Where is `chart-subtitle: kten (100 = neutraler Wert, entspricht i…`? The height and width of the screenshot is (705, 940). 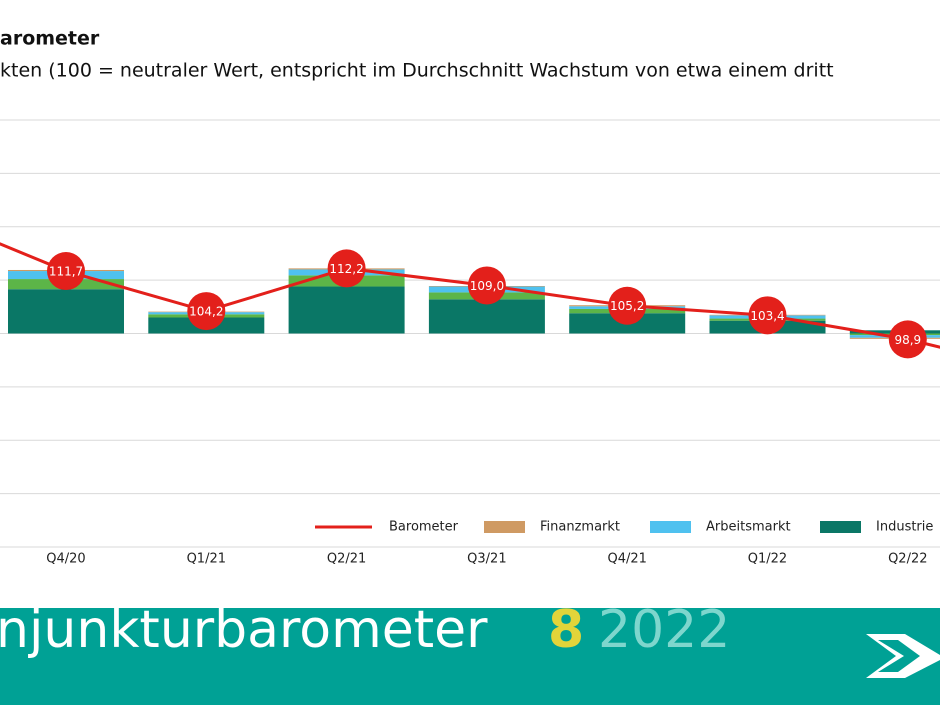
chart-subtitle: kten (100 = neutraler Wert, entspricht i… is located at coordinates (417, 71).